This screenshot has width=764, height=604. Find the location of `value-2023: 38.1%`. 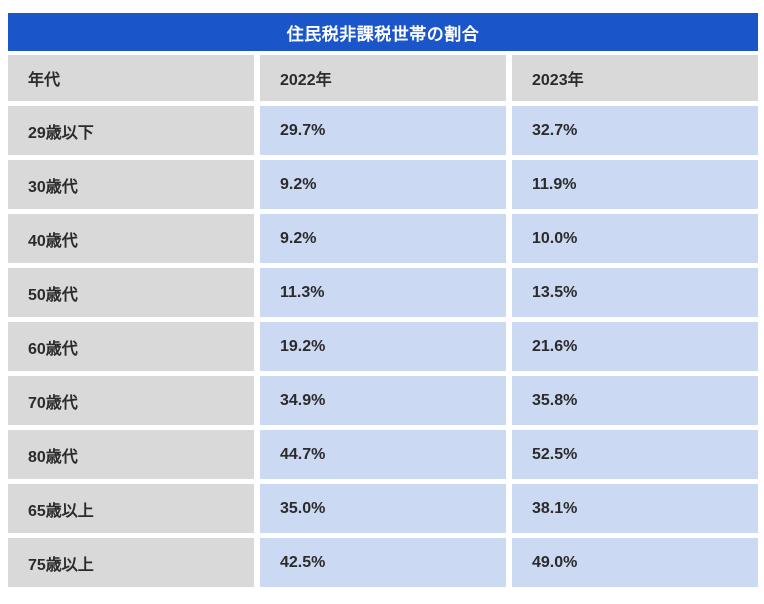

value-2023: 38.1% is located at coordinates (635, 508).